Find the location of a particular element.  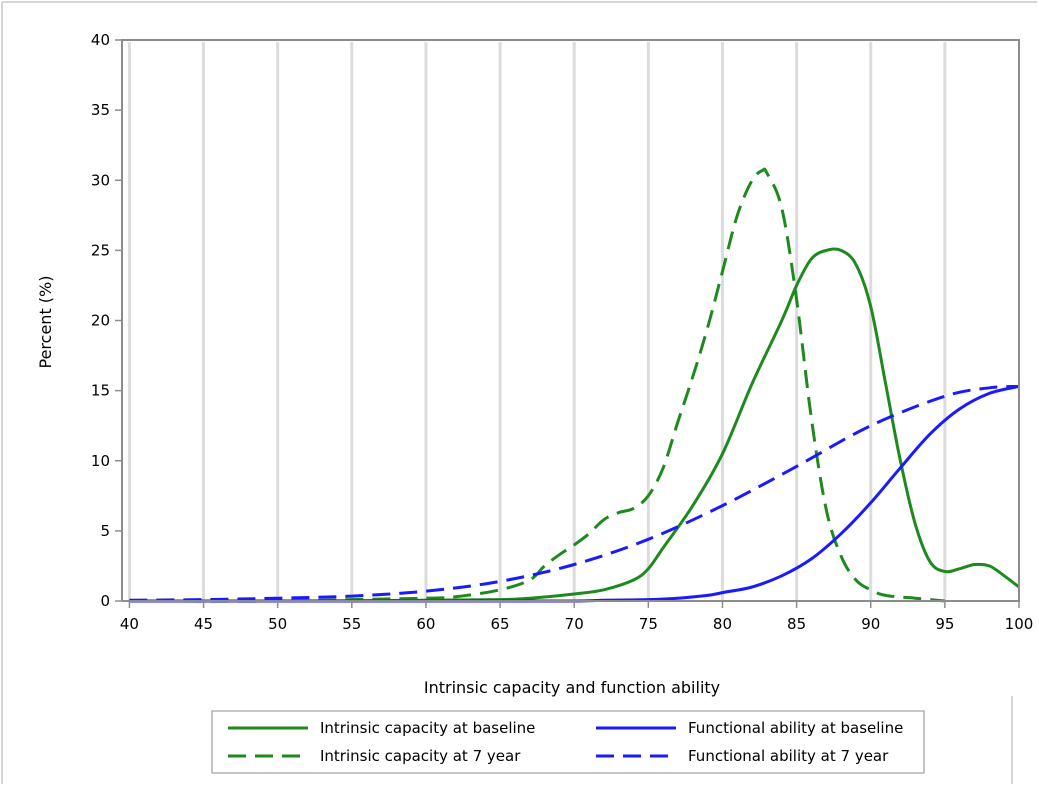

legend-label-intrinsic-capacity-at-baseline: Intrinsic capacity at baseline is located at coordinates (427, 728).